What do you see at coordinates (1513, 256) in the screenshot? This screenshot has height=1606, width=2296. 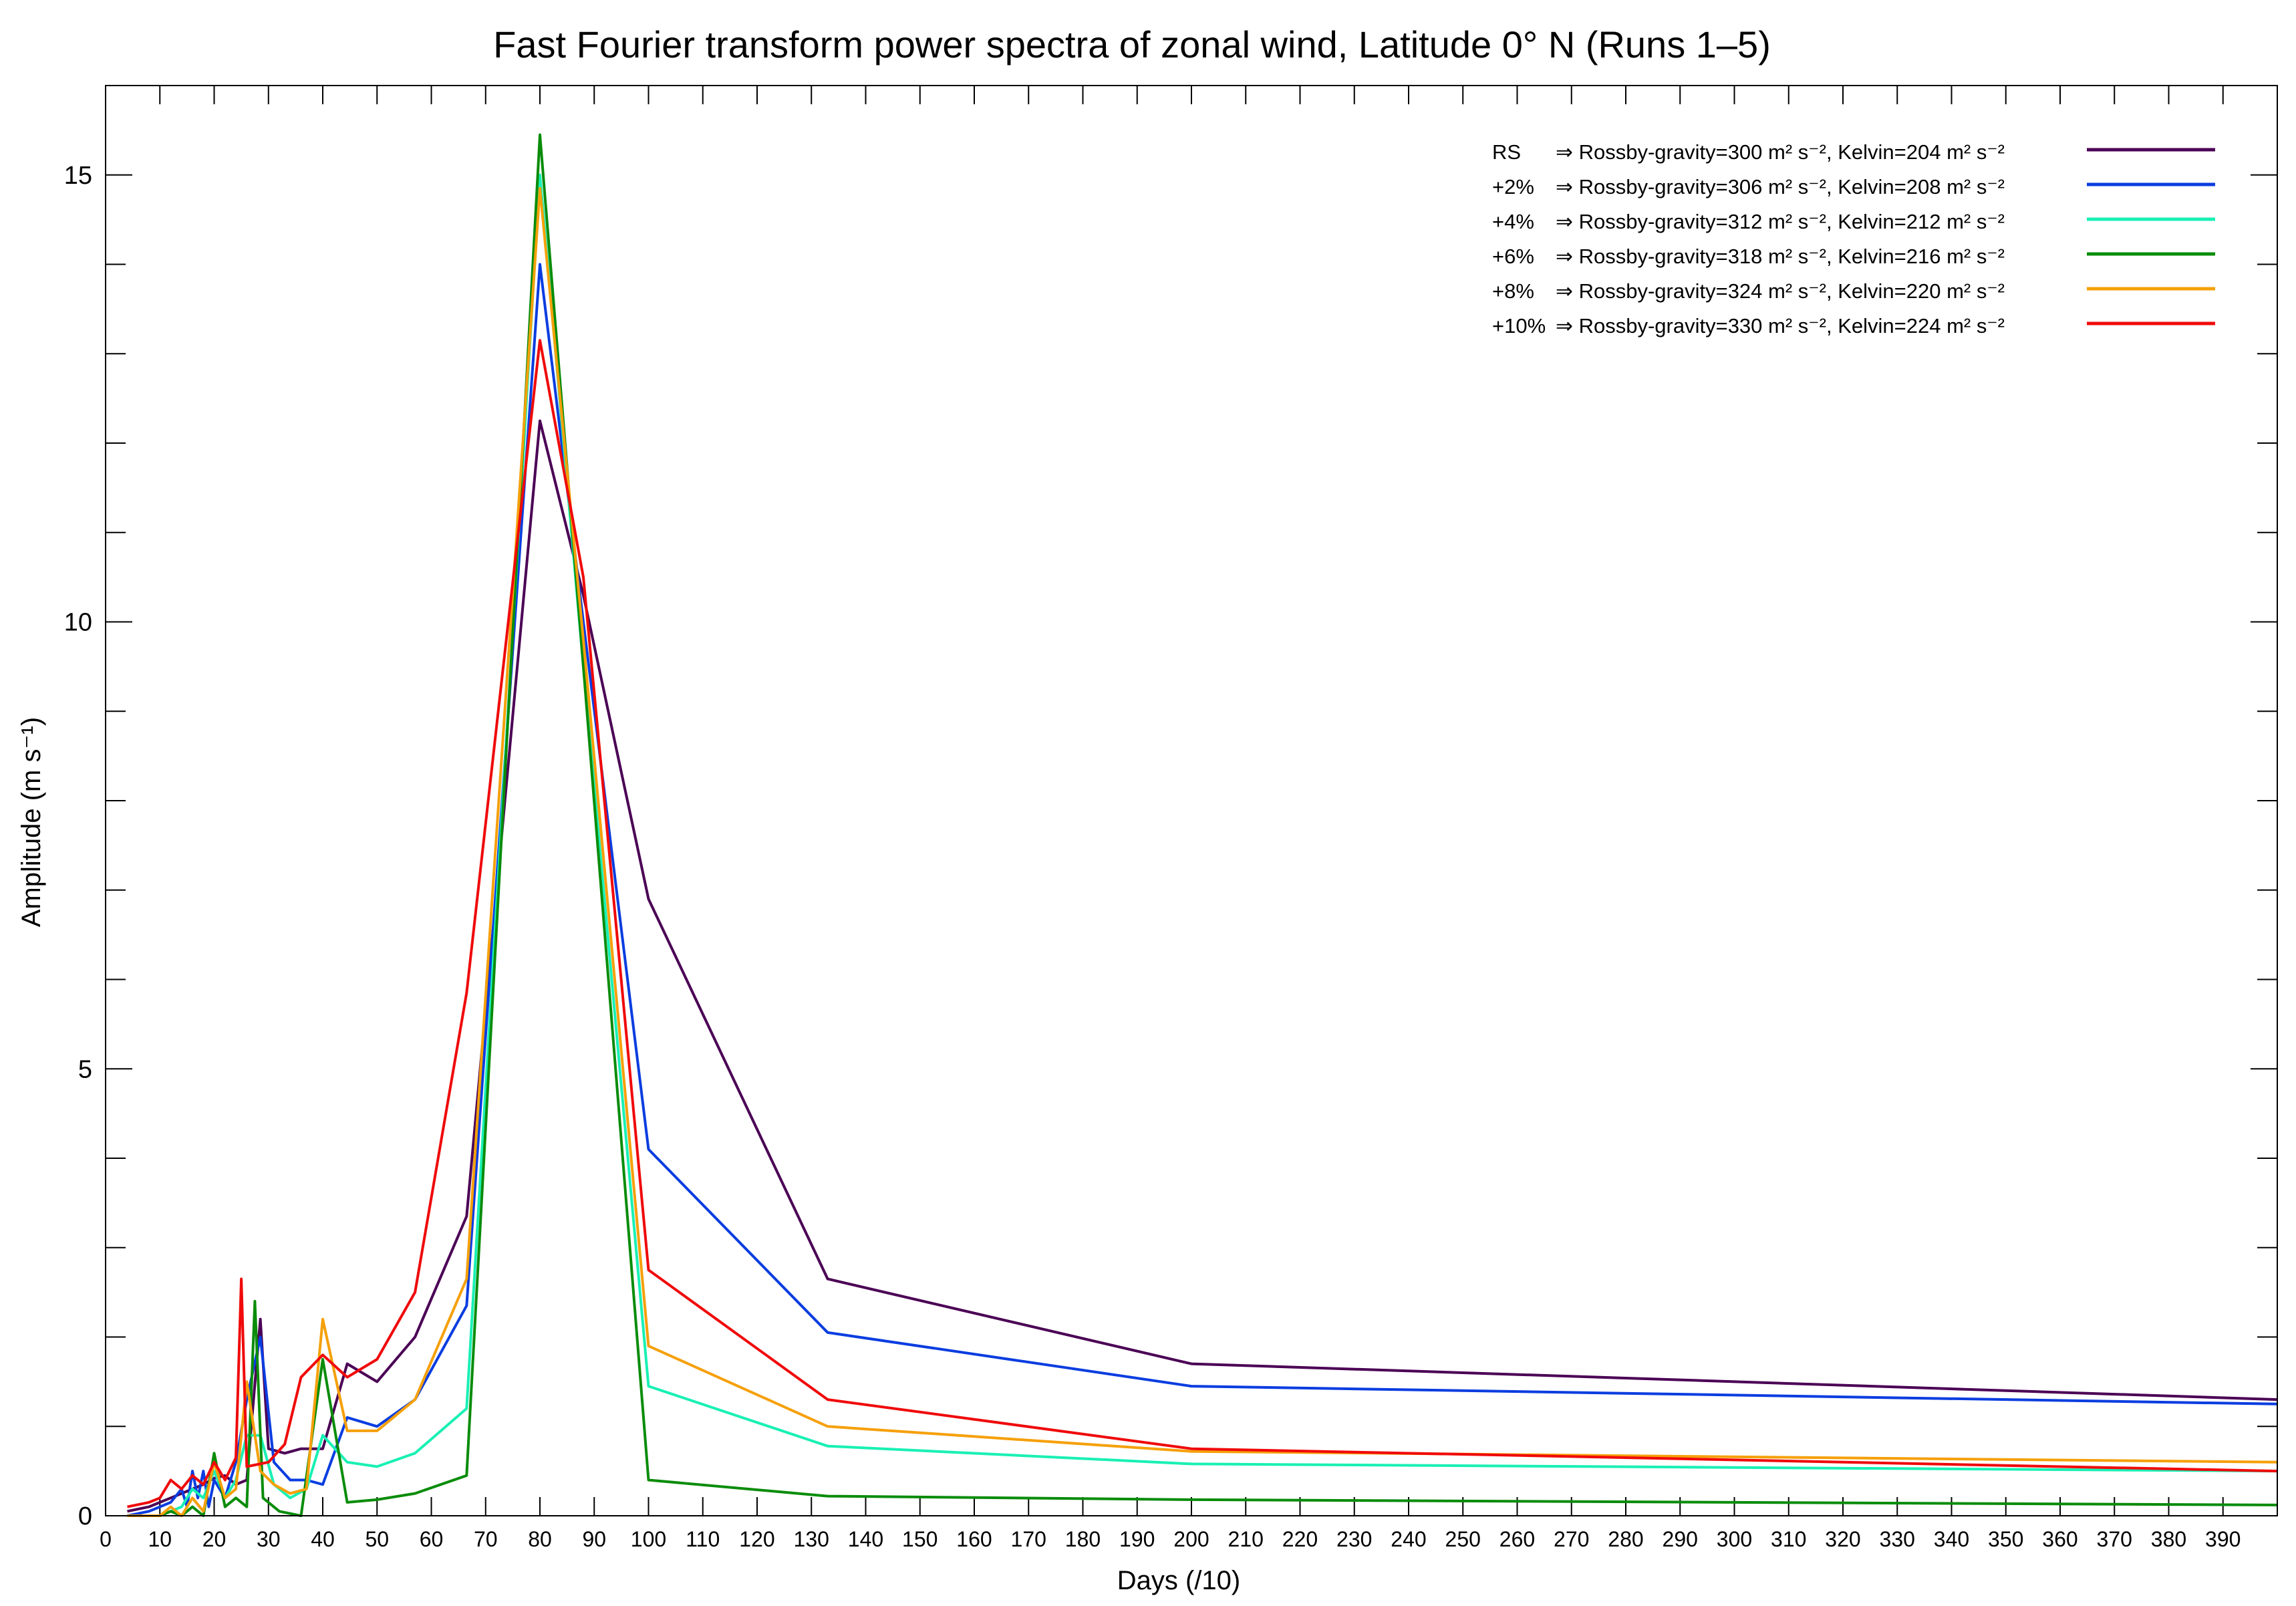 I see `legend-label: +6%` at bounding box center [1513, 256].